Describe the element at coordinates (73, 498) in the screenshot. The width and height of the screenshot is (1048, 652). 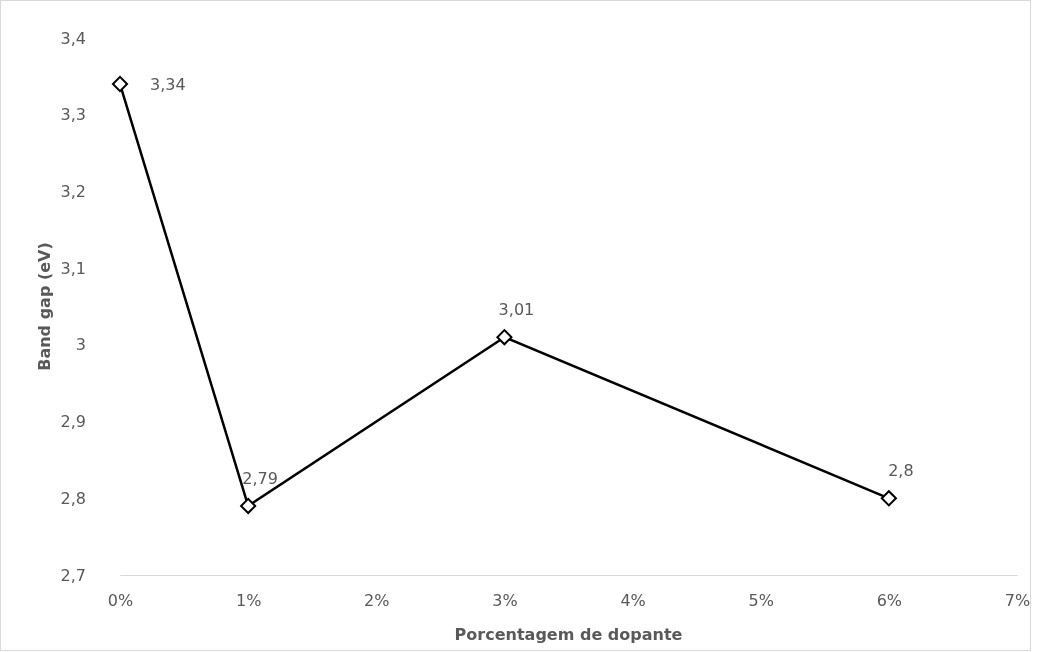
I see `y-tick-label: 2,8` at that location.